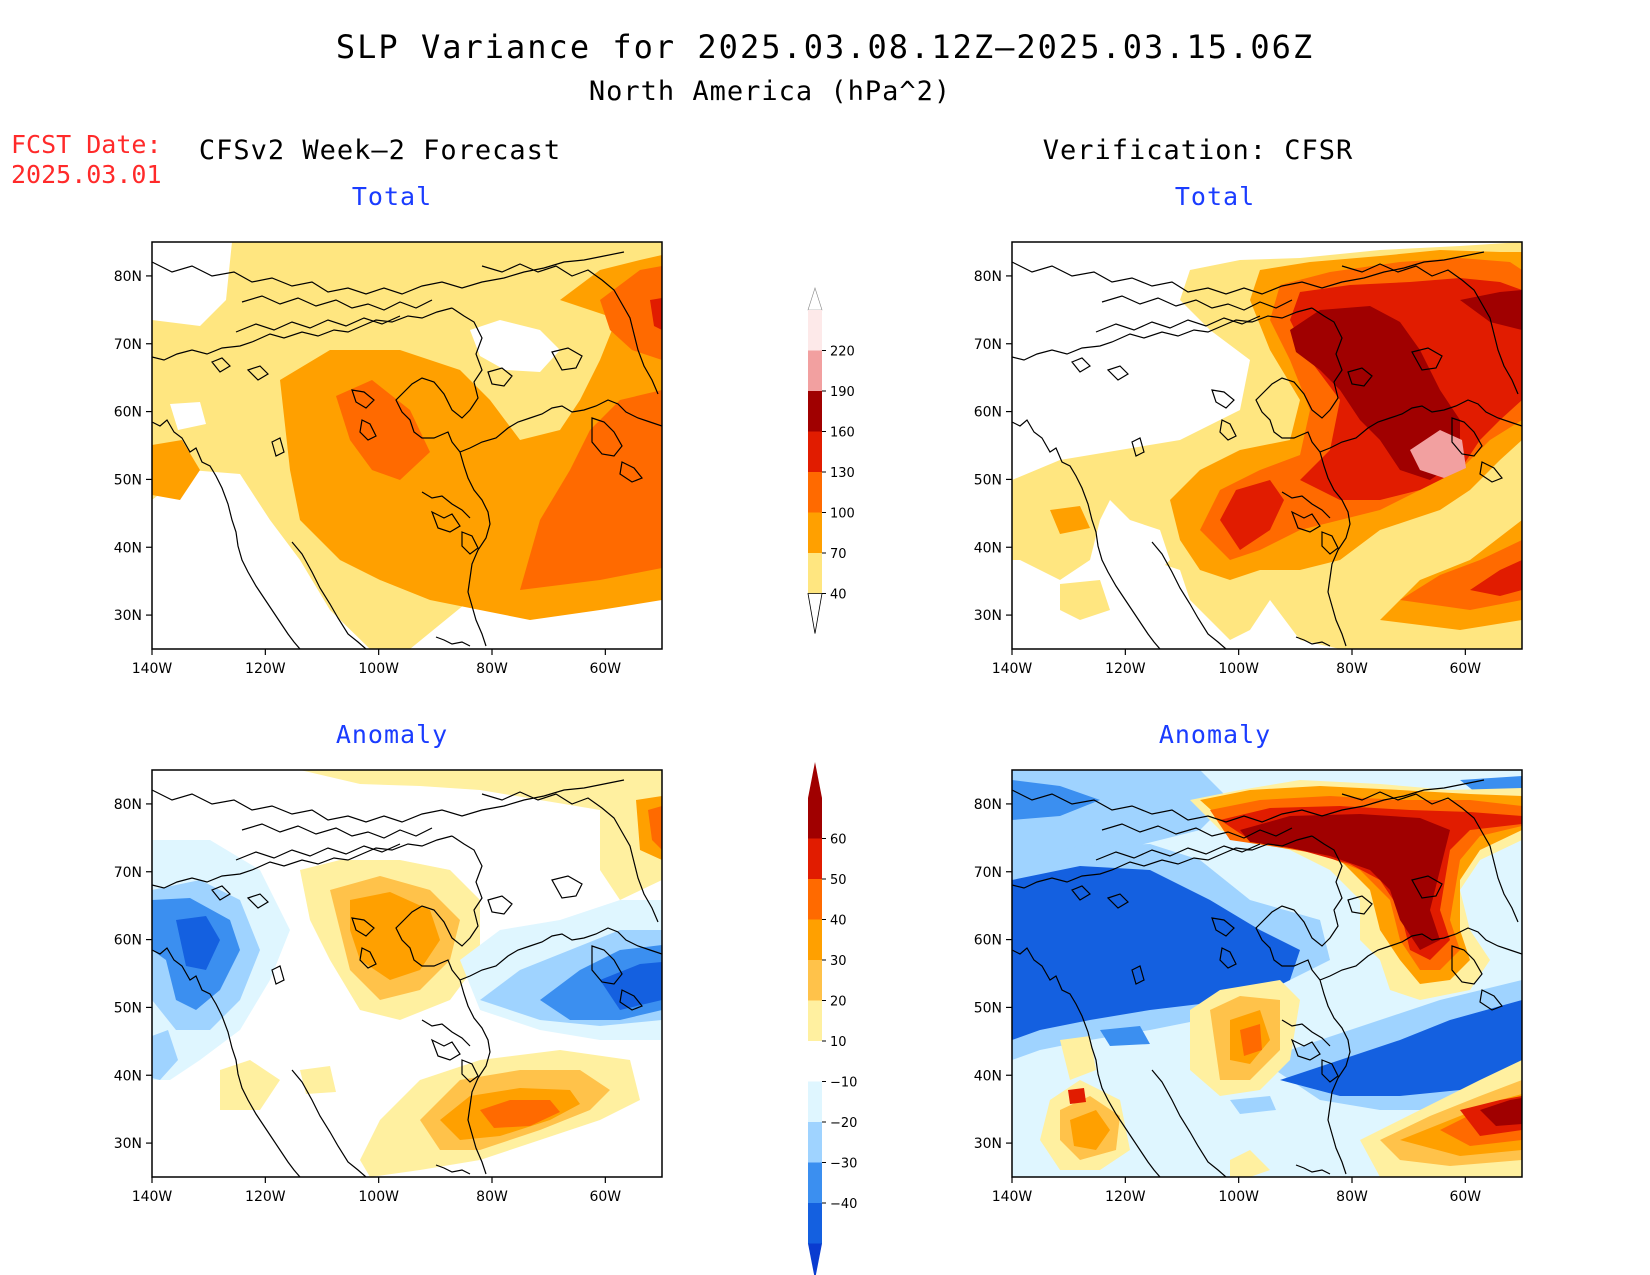 The height and width of the screenshot is (1275, 1650). Describe the element at coordinates (1267, 973) in the screenshot. I see `map-verification-anomaly` at that location.